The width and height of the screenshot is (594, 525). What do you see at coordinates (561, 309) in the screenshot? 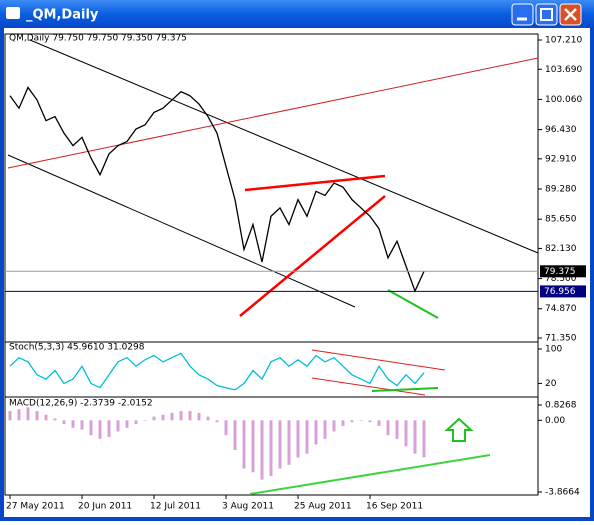
I see `y-tick-label: 74.870` at bounding box center [561, 309].